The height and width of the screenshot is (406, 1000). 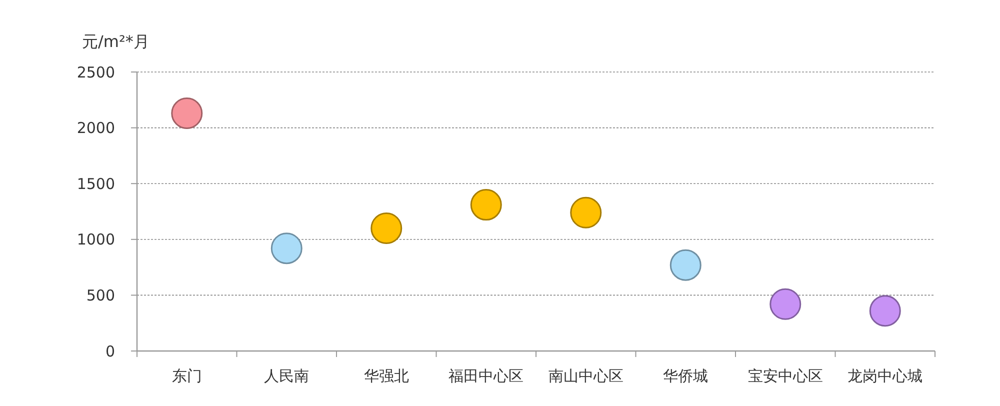 I want to click on x-tick-label: 南山中心区, so click(x=586, y=376).